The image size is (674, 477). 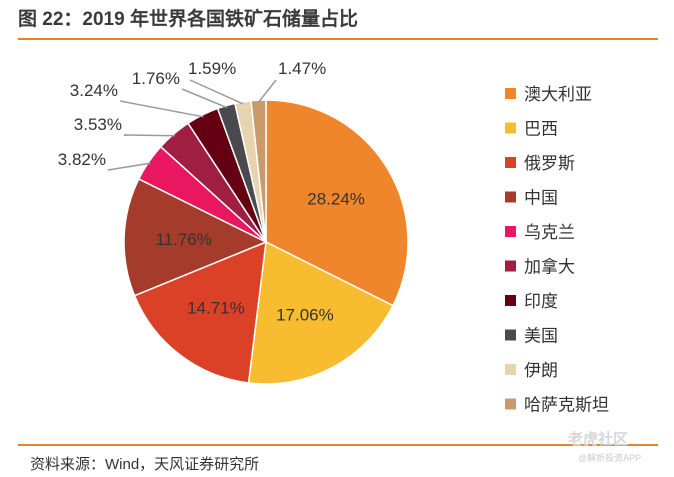 What do you see at coordinates (541, 301) in the screenshot?
I see `legend-label-6: 印度` at bounding box center [541, 301].